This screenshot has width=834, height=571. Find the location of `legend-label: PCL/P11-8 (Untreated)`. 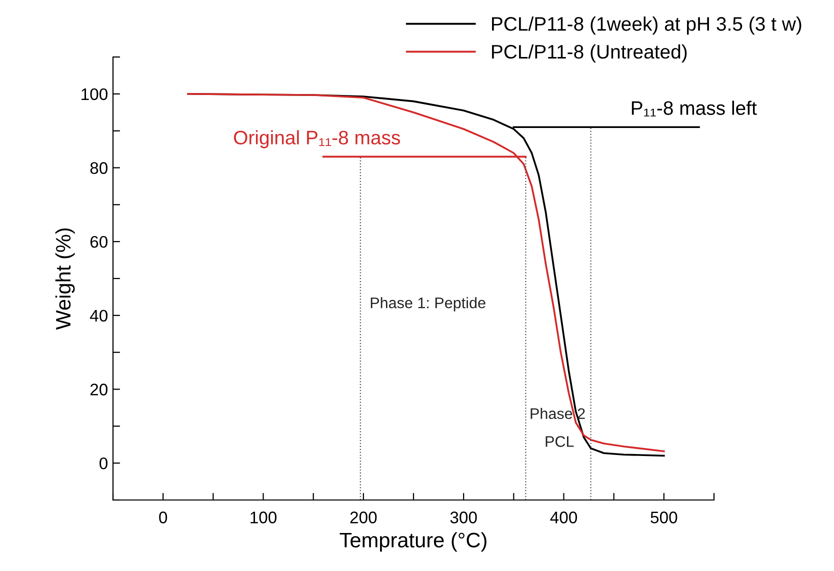

legend-label: PCL/P11-8 (Untreated) is located at coordinates (589, 53).